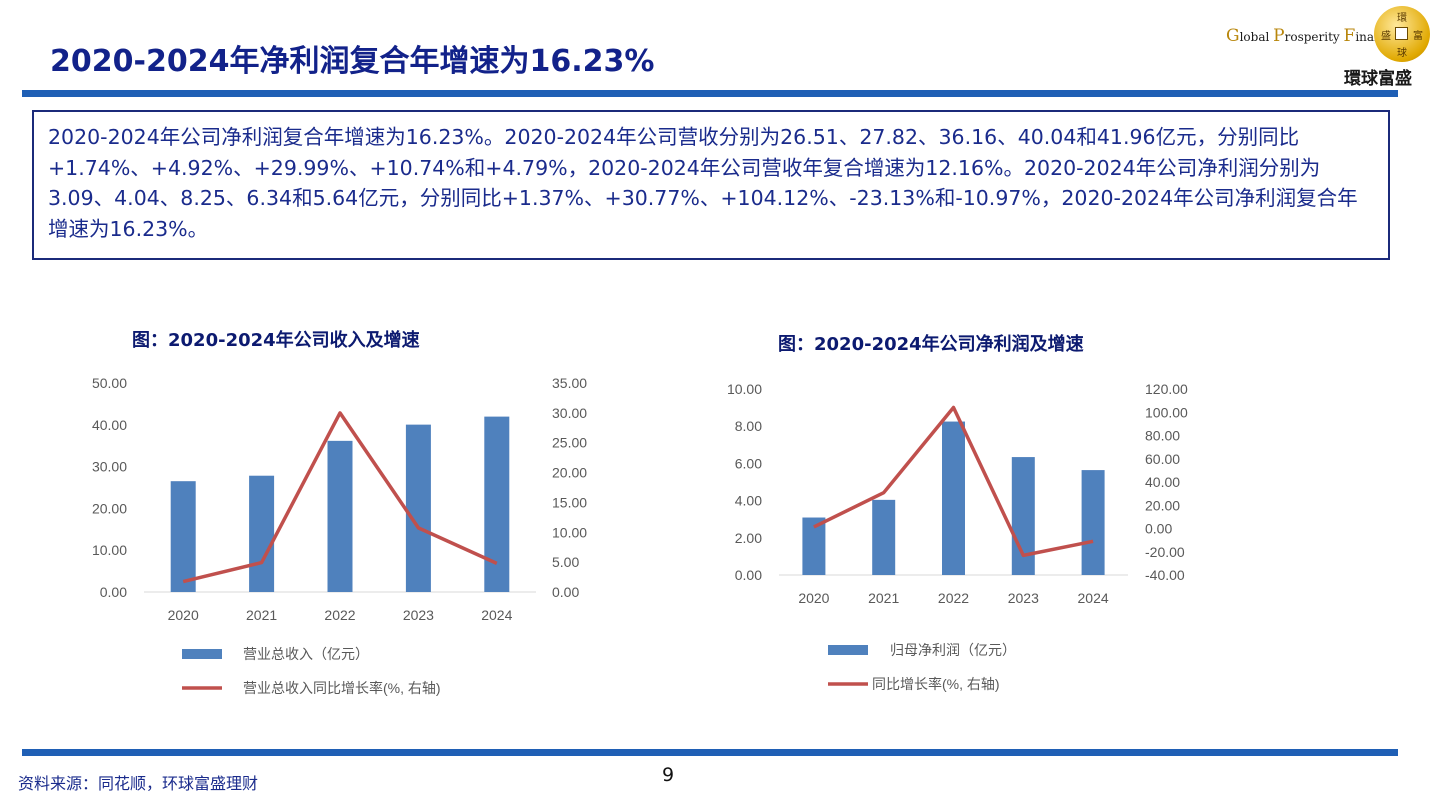 This screenshot has width=1440, height=810. I want to click on company-logo: Global Prosperity Financial 環球富盛 環 富 盛 球, so click(1331, 47).